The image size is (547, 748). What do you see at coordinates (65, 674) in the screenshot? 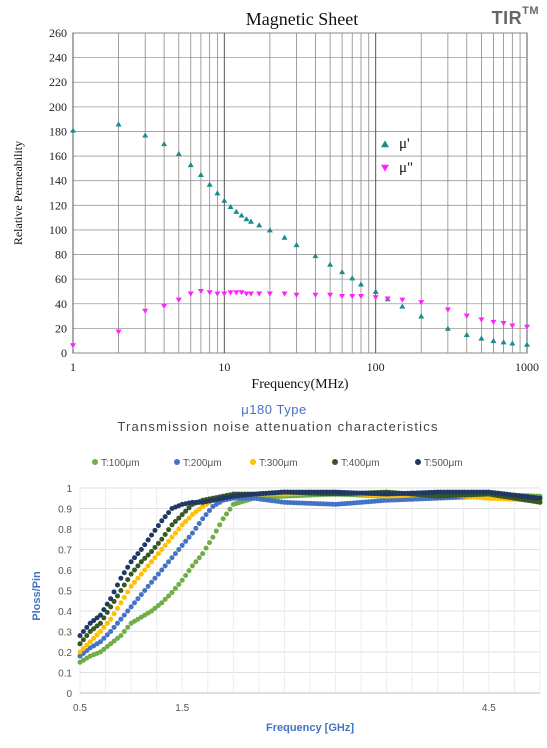
I see `y-tick-label: 0.1` at bounding box center [65, 674].